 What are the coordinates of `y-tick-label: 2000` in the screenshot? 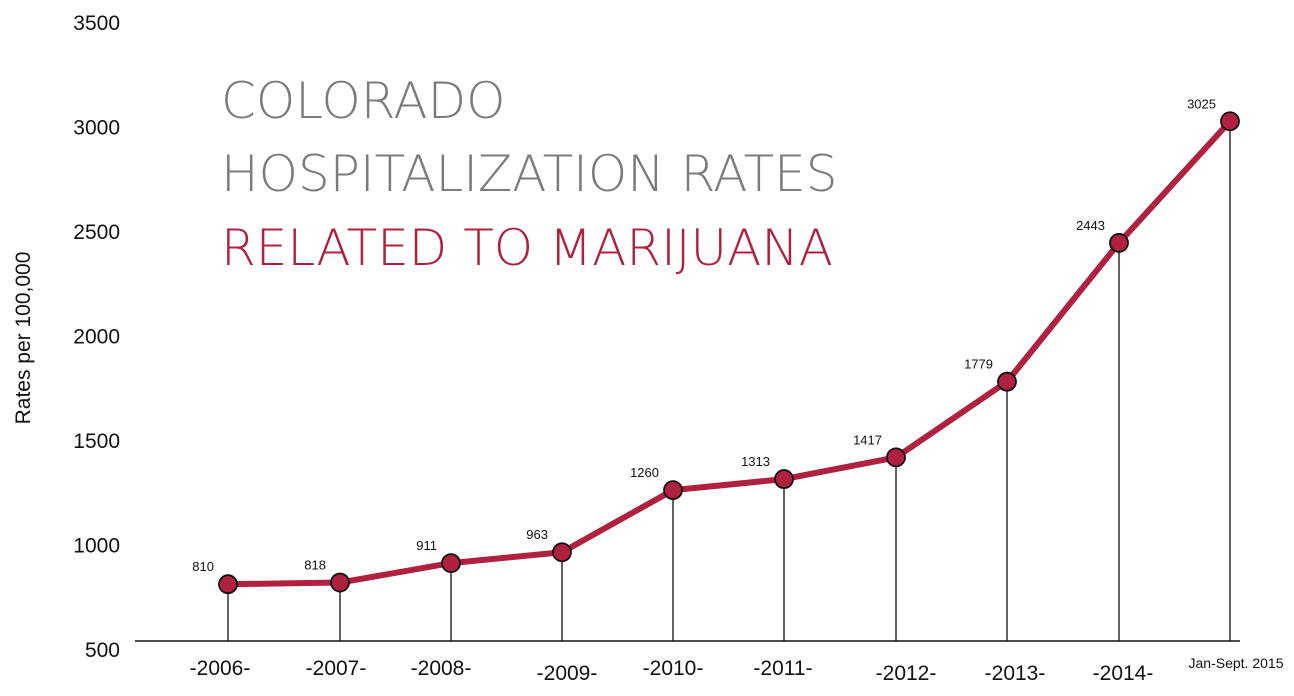 It's located at (96, 337).